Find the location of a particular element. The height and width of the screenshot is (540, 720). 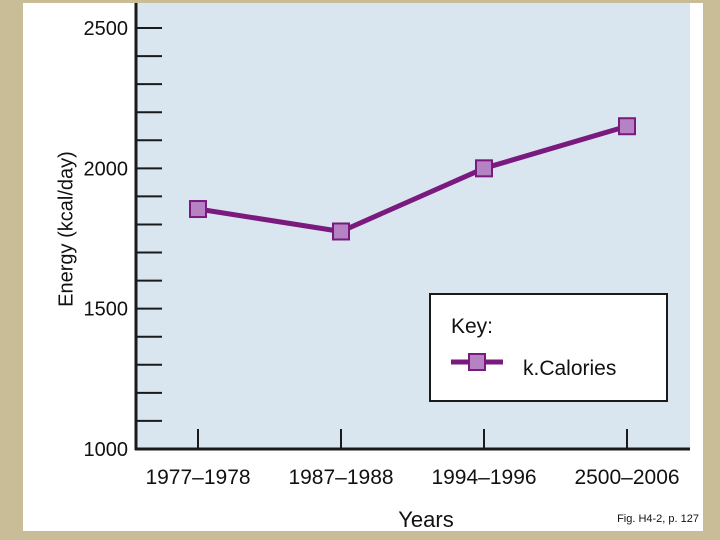

legend-label-kcalories: k.Calories is located at coordinates (569, 368).